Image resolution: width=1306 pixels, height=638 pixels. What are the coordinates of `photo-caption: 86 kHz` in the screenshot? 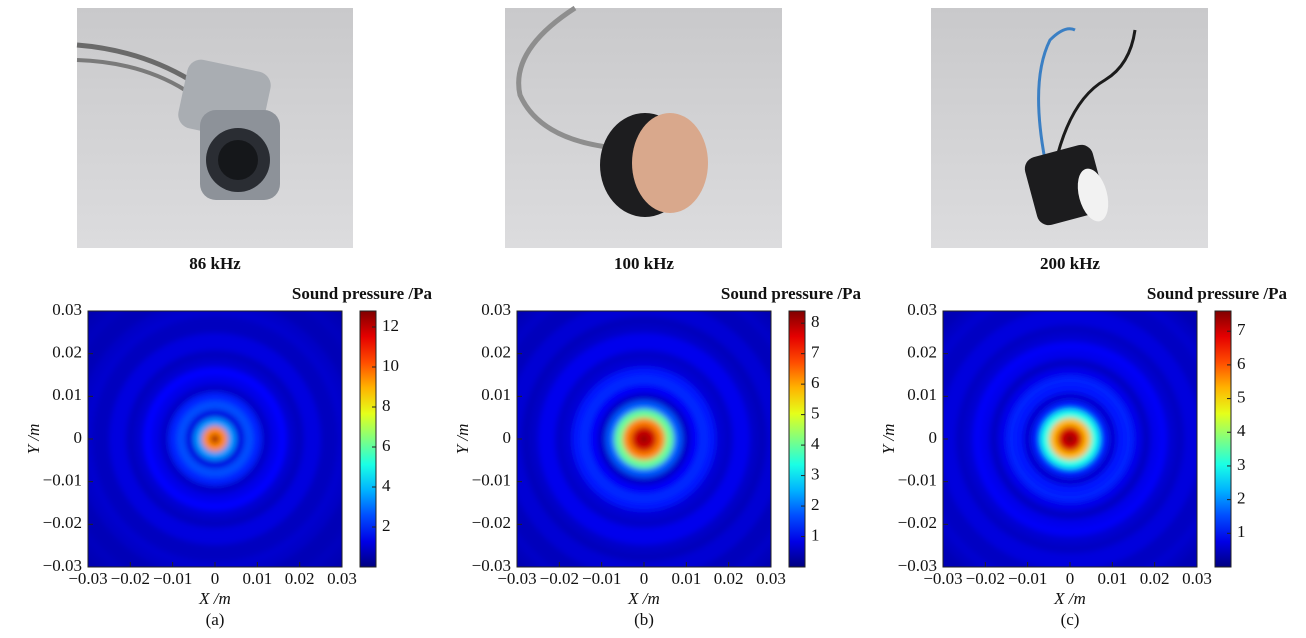 It's located at (215, 263).